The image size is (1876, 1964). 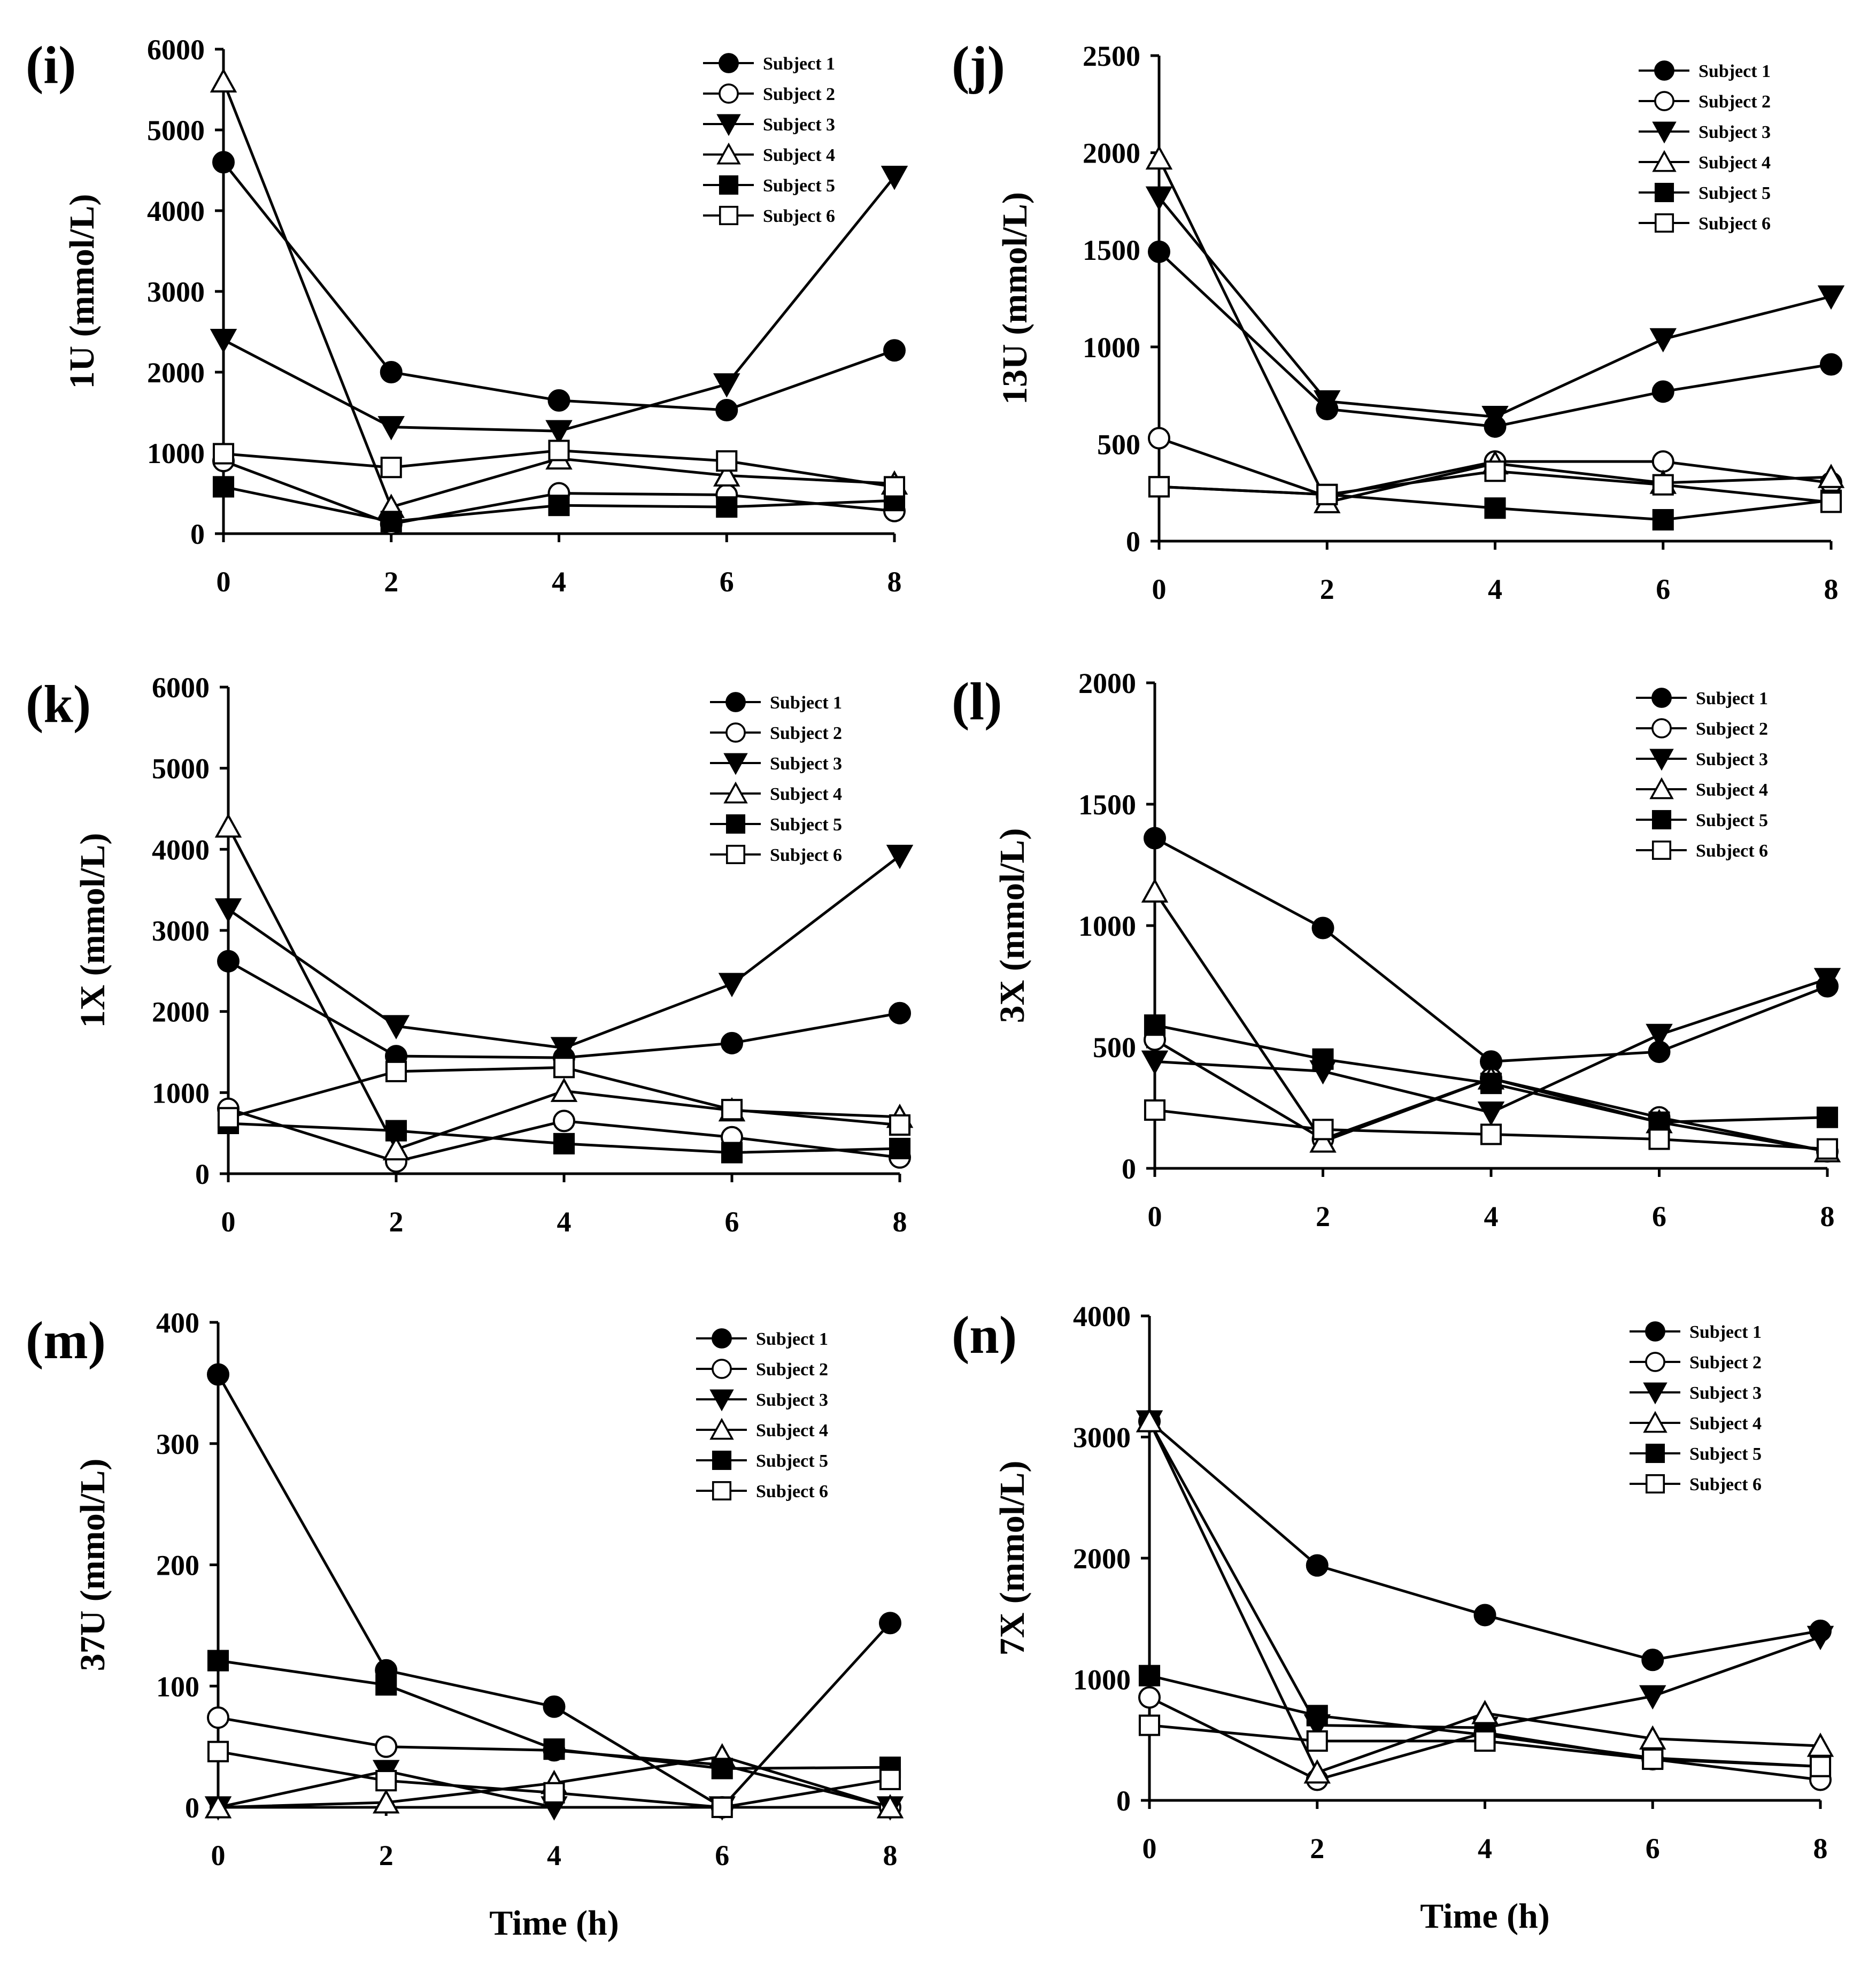 I want to click on panel-label: (k), so click(x=58, y=704).